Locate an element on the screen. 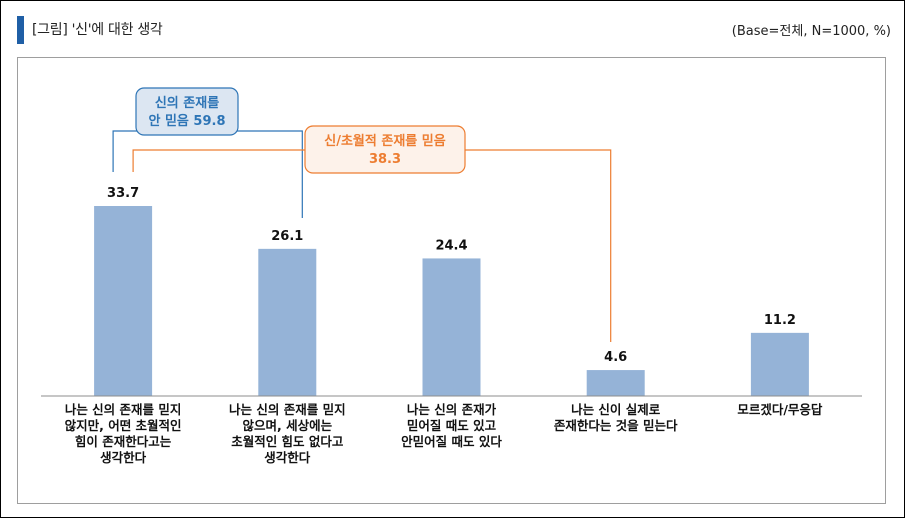  figure-title: [그림] '신'에 대한 생각 is located at coordinates (97, 30).